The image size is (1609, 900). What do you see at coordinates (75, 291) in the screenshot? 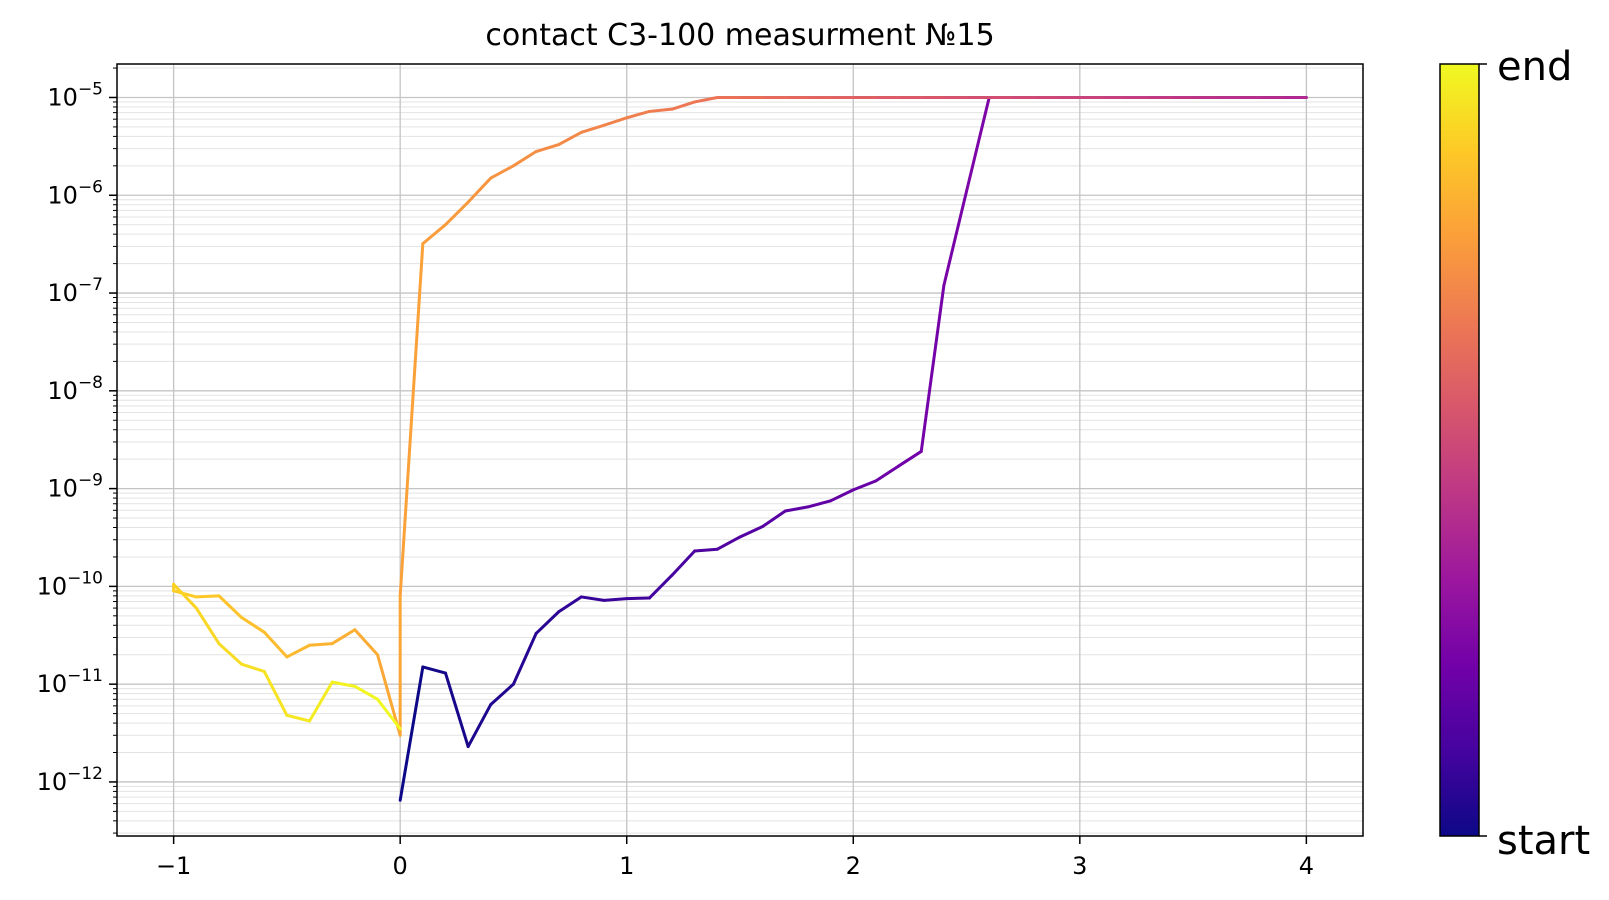
I see `y-tick-label: 10⁻⁷` at bounding box center [75, 291].